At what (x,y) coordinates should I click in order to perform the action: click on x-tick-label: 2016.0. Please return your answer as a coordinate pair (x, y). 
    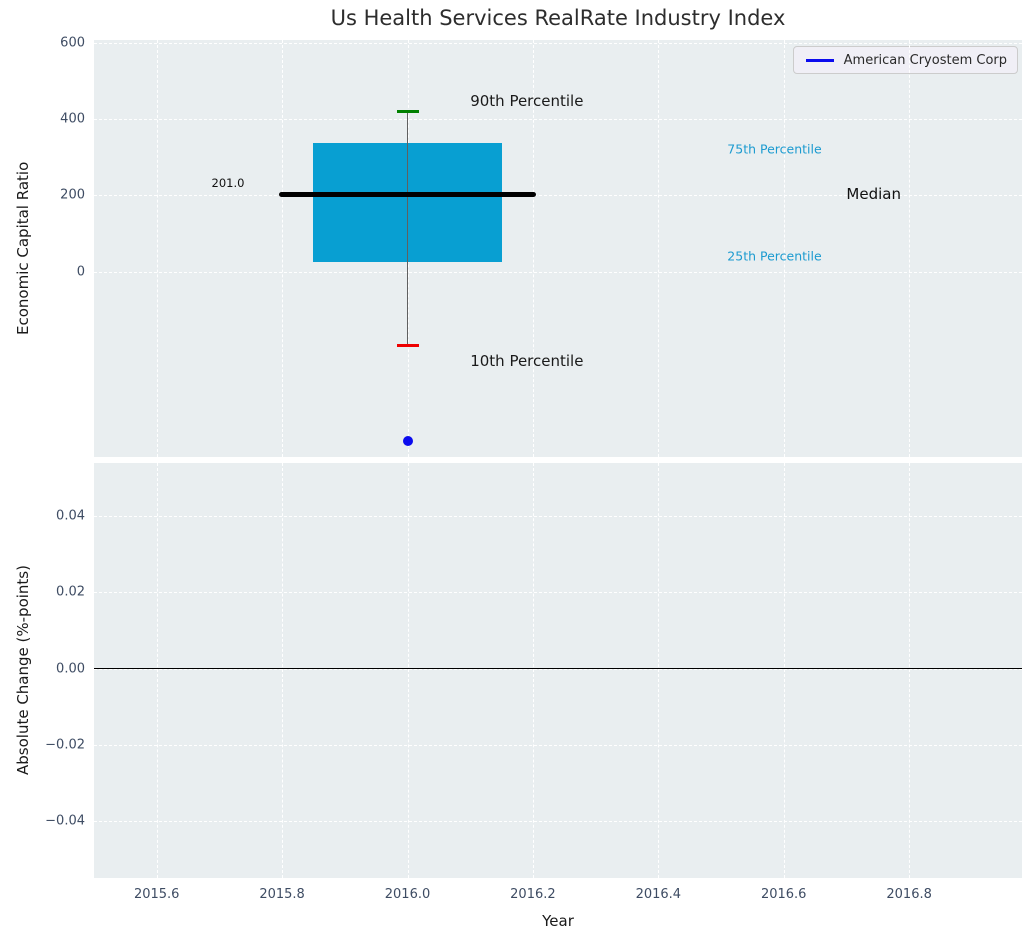
    Looking at the image, I should click on (407, 894).